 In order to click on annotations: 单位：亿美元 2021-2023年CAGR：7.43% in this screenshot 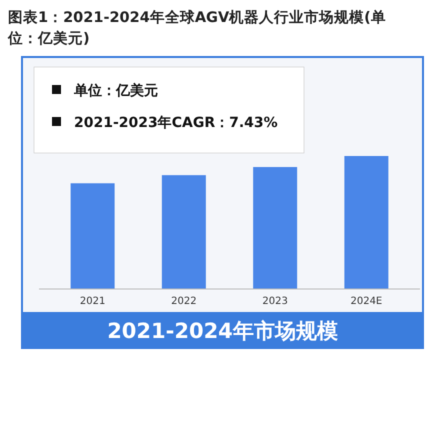, I will do `click(169, 110)`.